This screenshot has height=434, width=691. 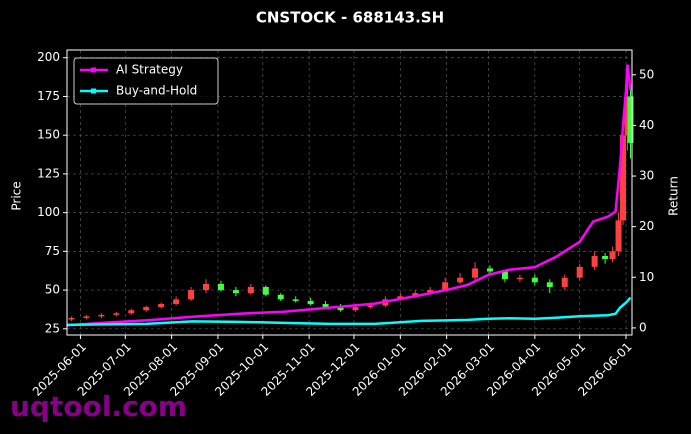 I want to click on y-tick-label: 200, so click(x=48, y=57).